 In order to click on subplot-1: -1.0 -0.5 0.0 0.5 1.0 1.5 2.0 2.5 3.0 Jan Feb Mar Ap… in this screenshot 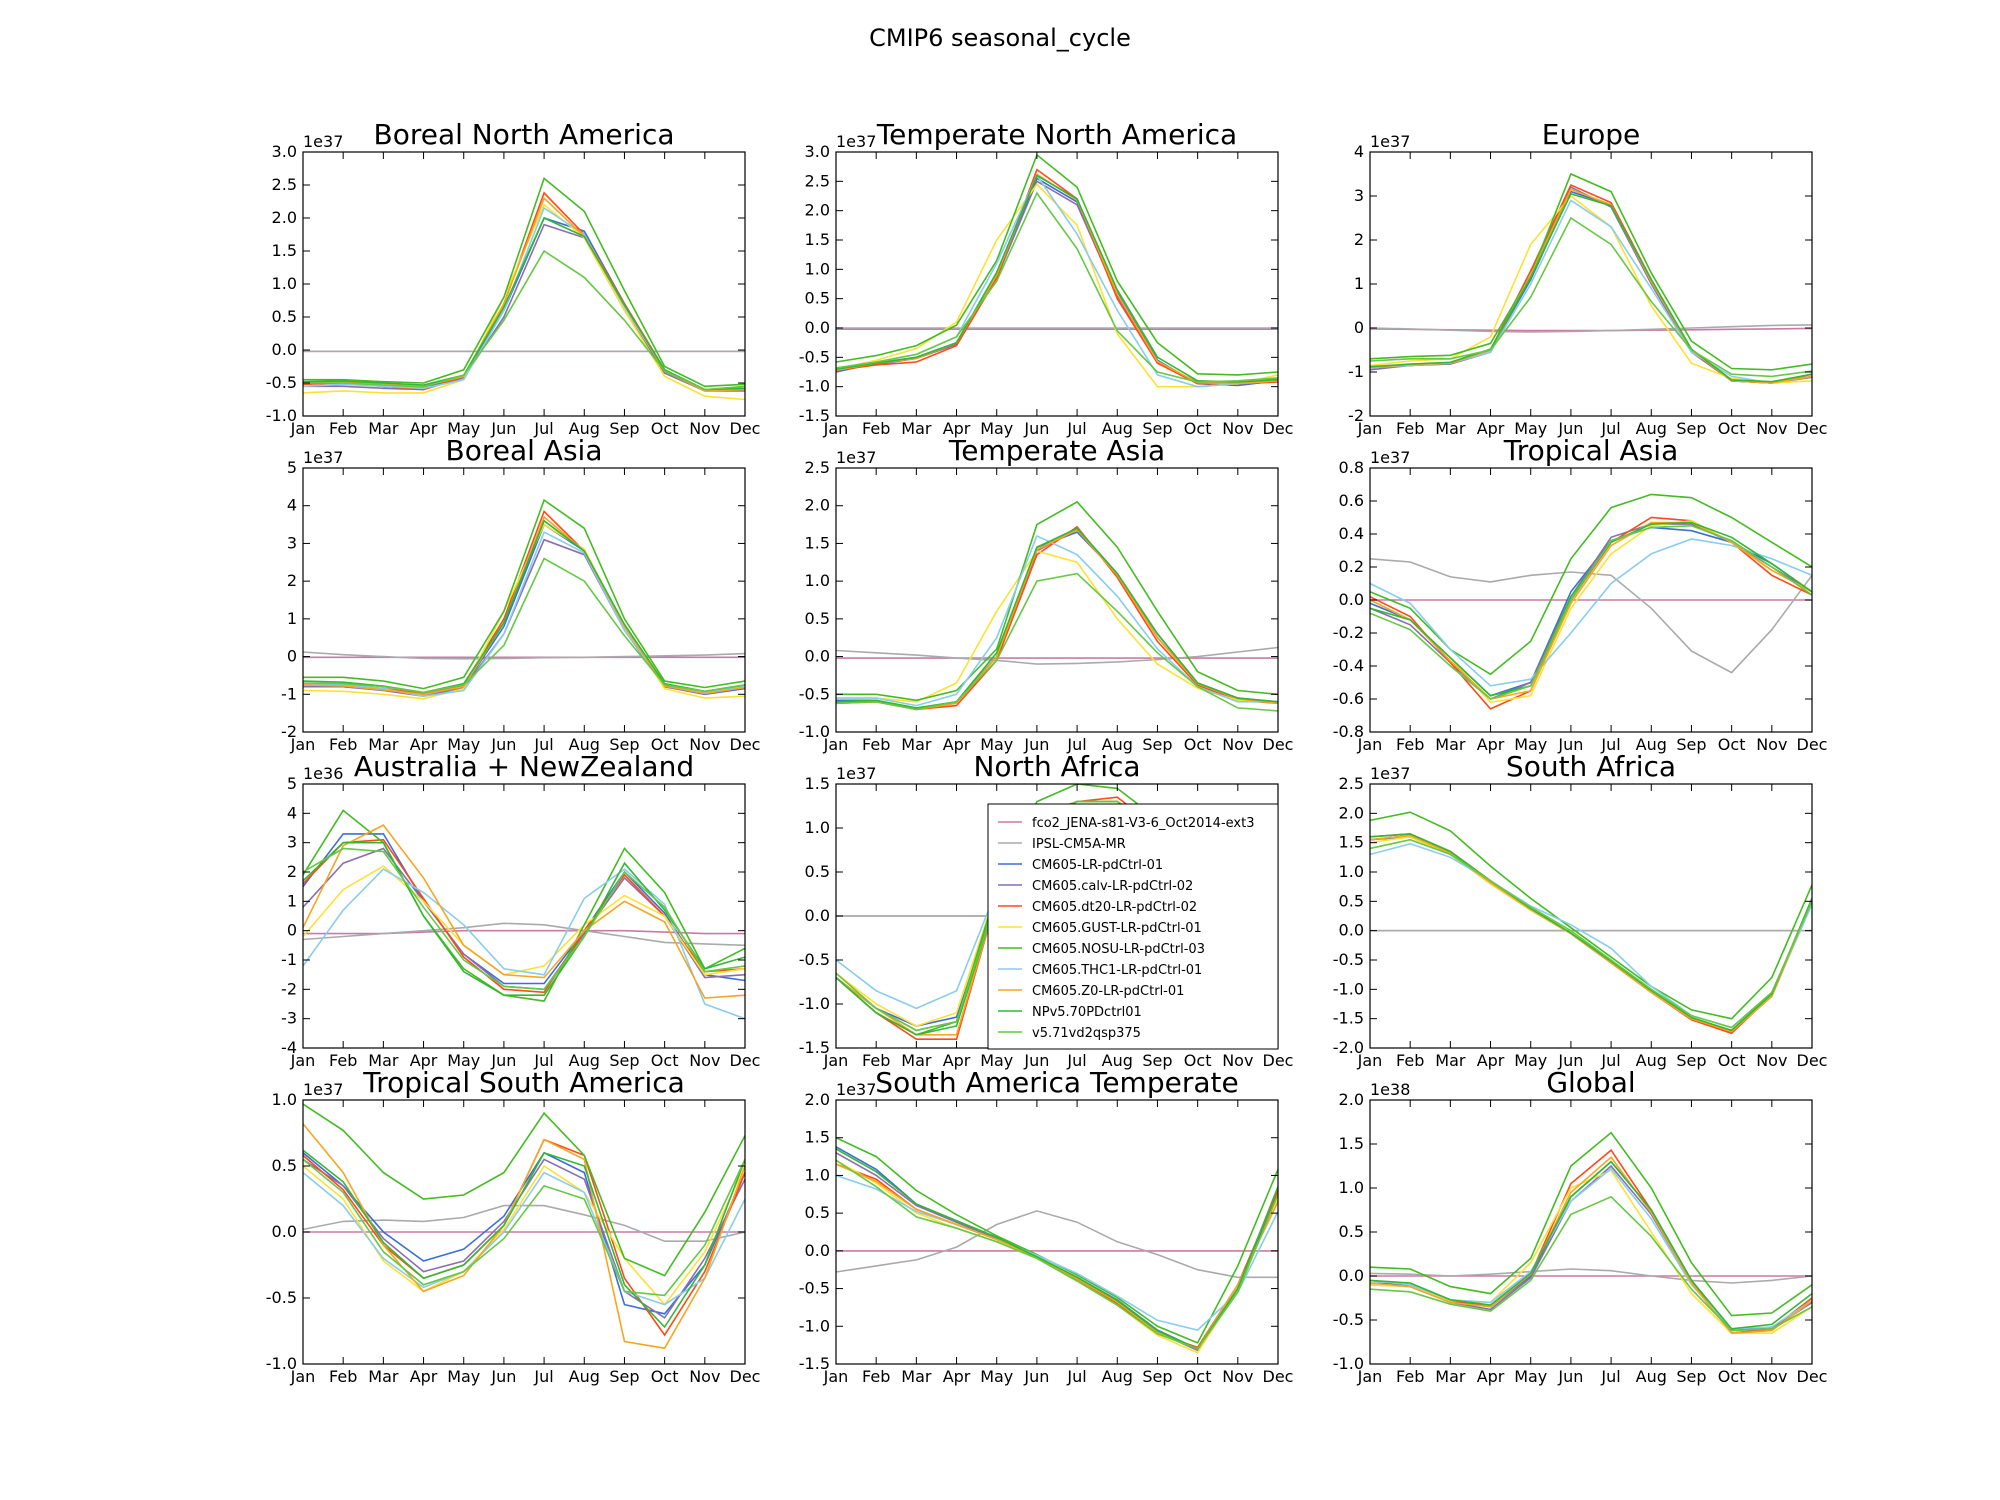, I will do `click(513, 278)`.